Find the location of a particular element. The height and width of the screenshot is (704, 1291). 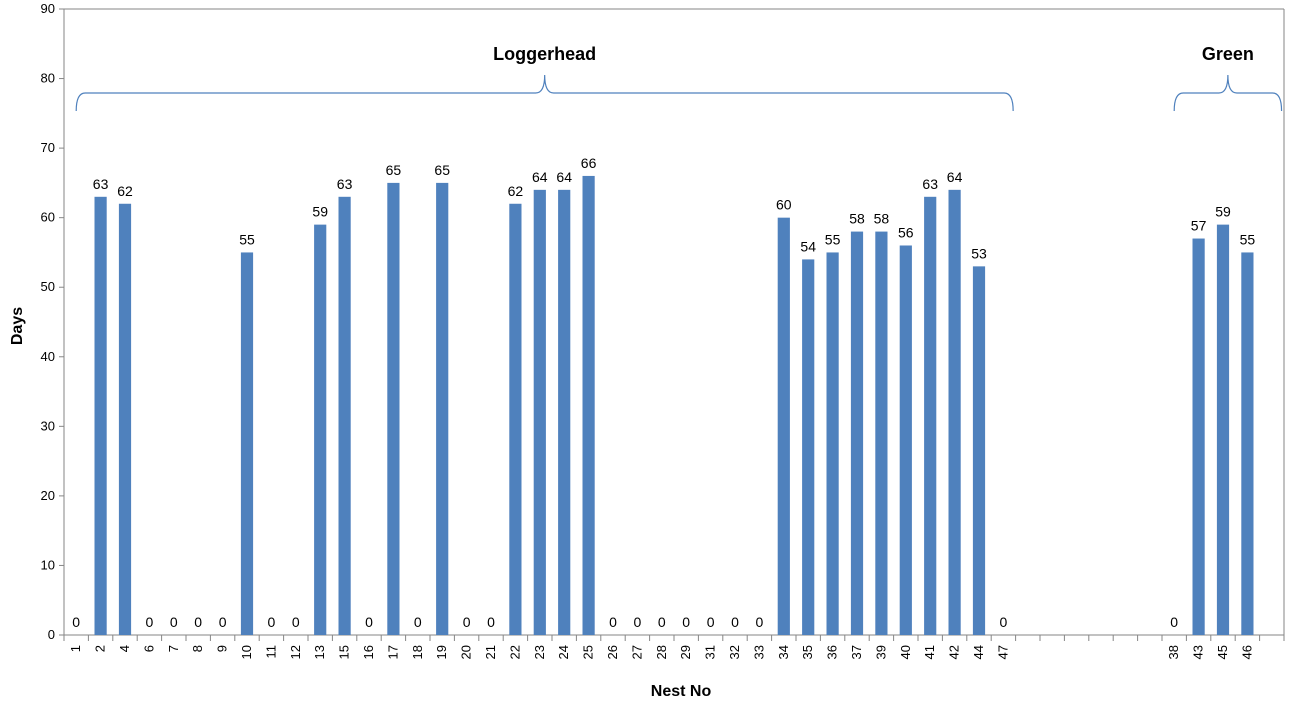

x-tick-label: 36 is located at coordinates (832, 652).